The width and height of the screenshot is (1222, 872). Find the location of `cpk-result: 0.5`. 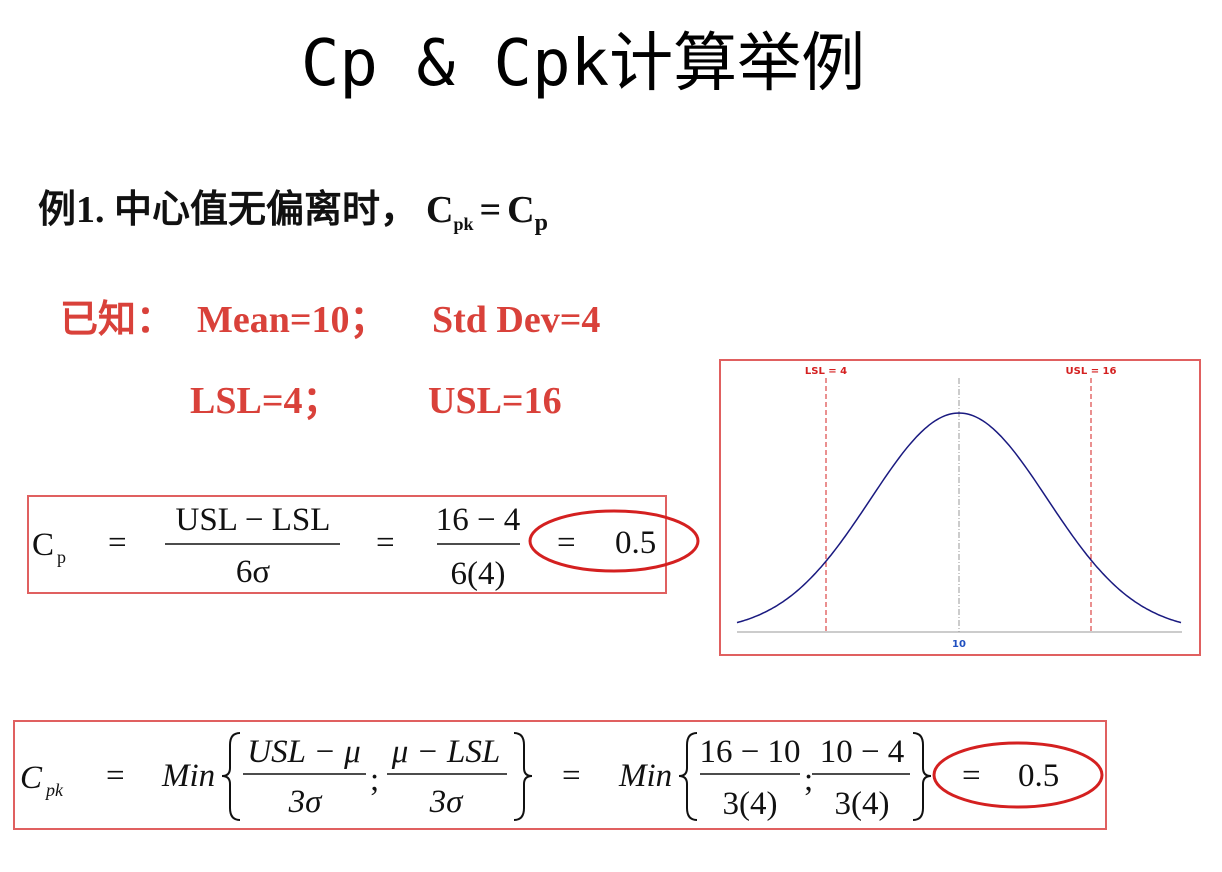

cpk-result: 0.5 is located at coordinates (1038, 776).